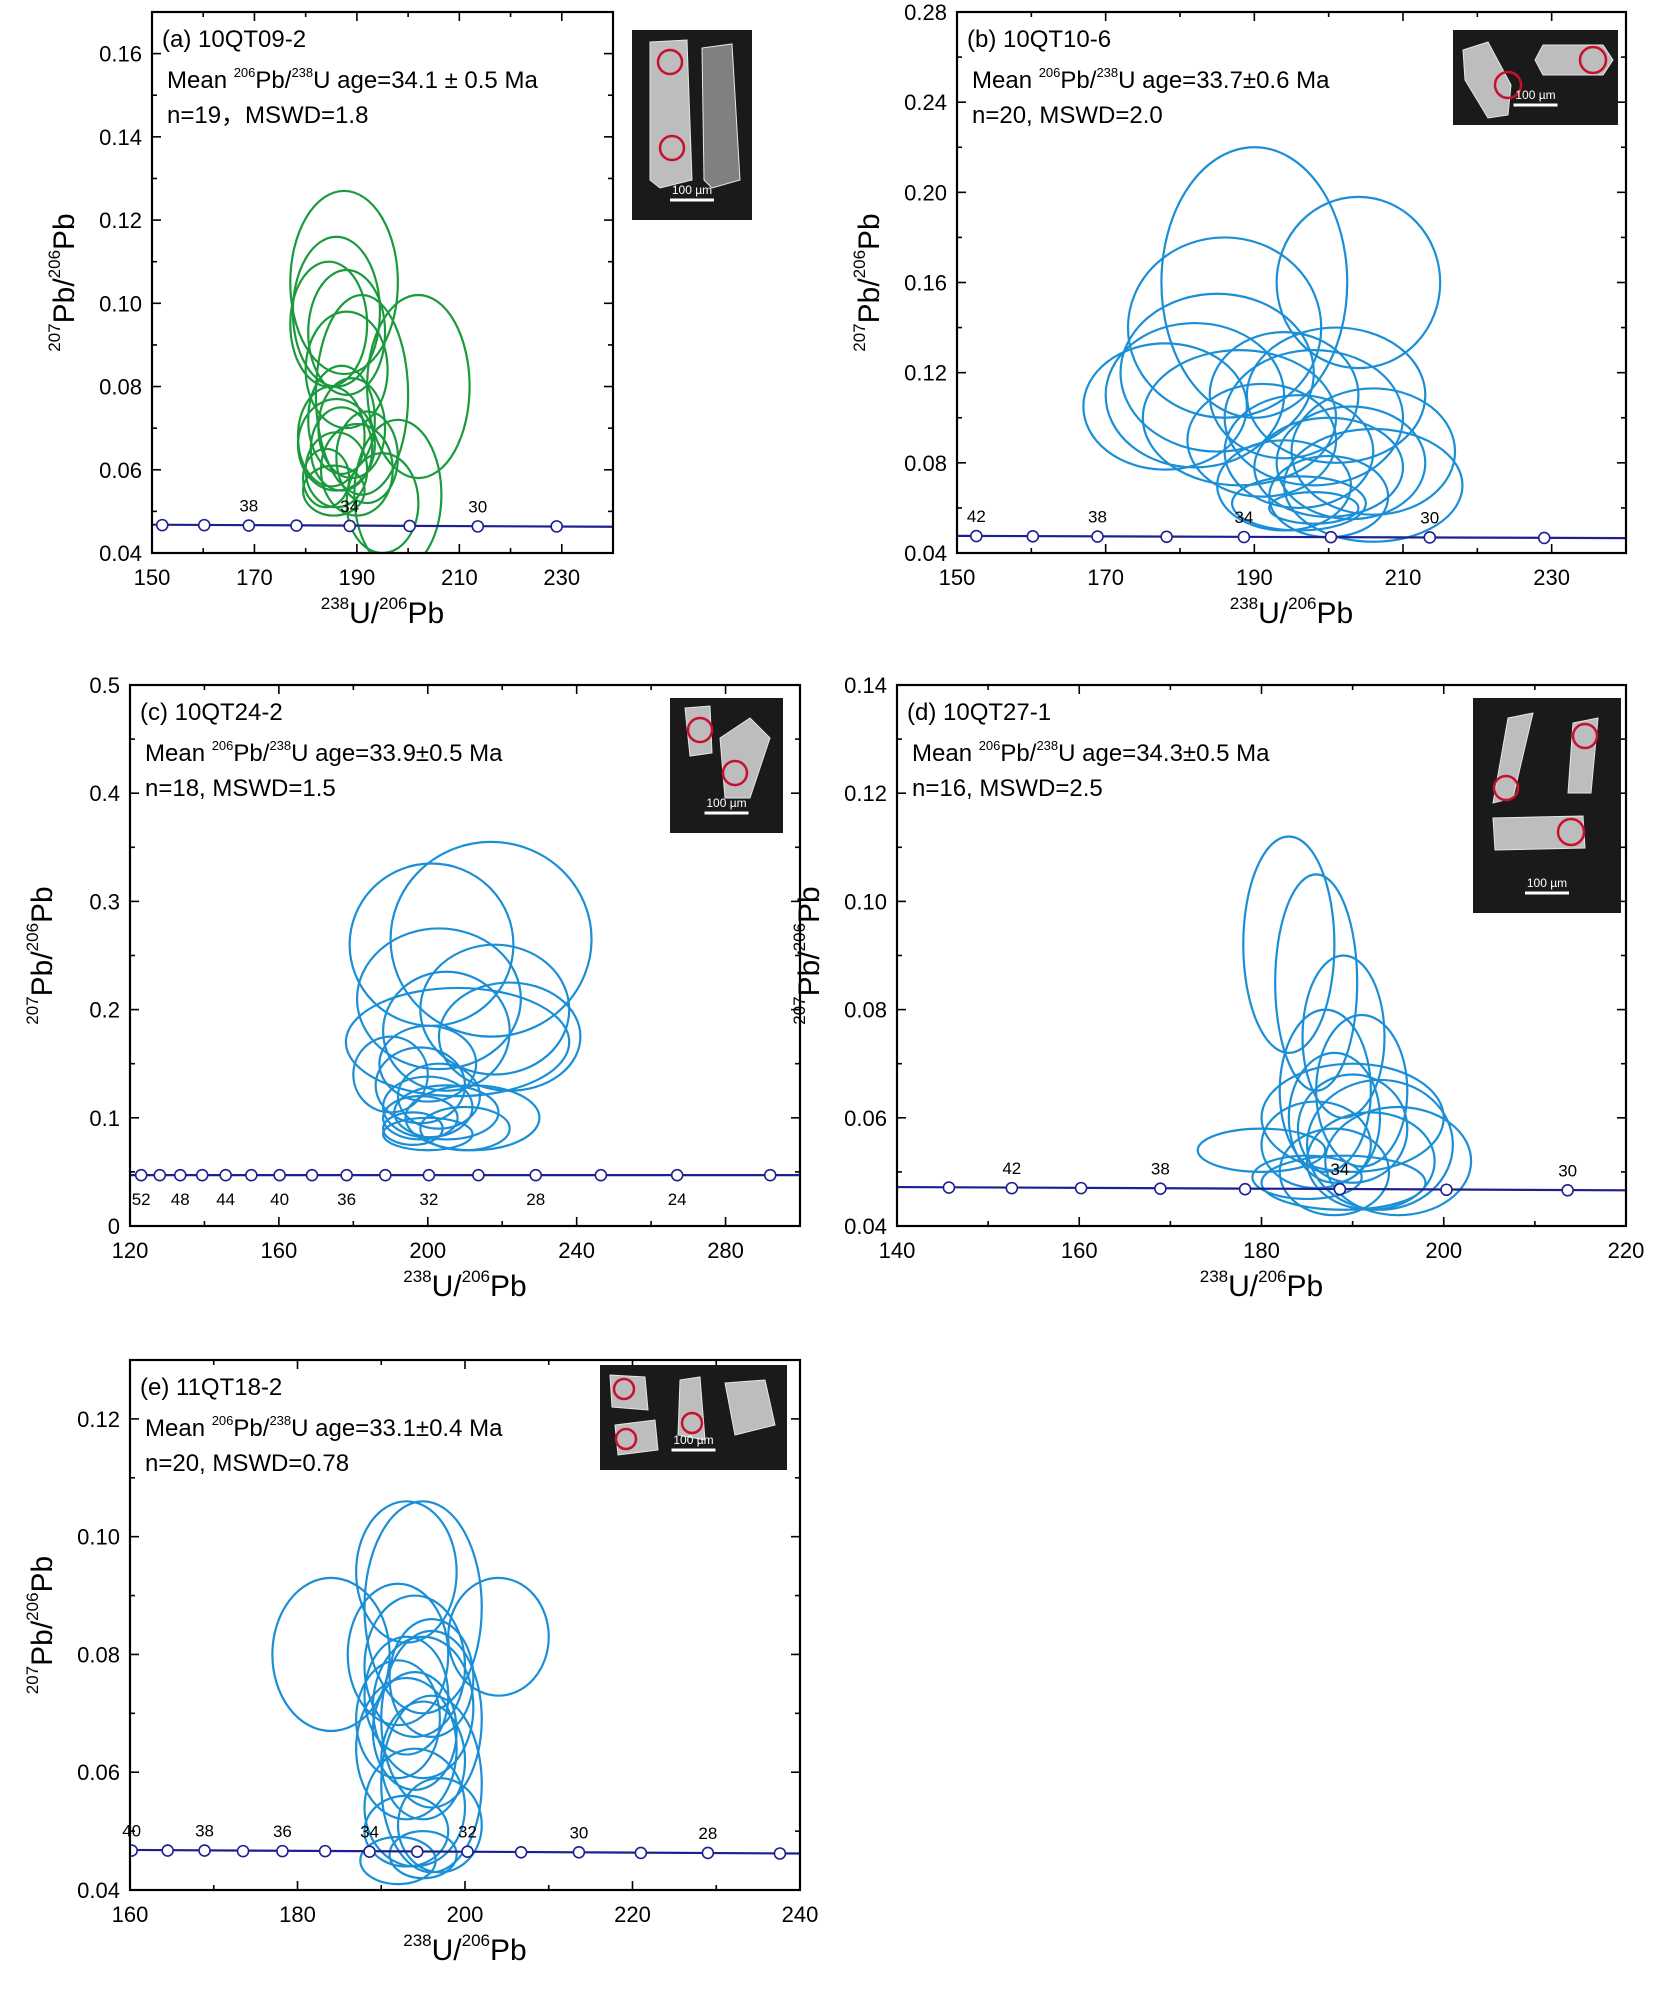 The width and height of the screenshot is (1660, 1997). Describe the element at coordinates (425, 80) in the screenshot. I see `stats-text: U age=34.1 ± 0.5 Ma` at that location.